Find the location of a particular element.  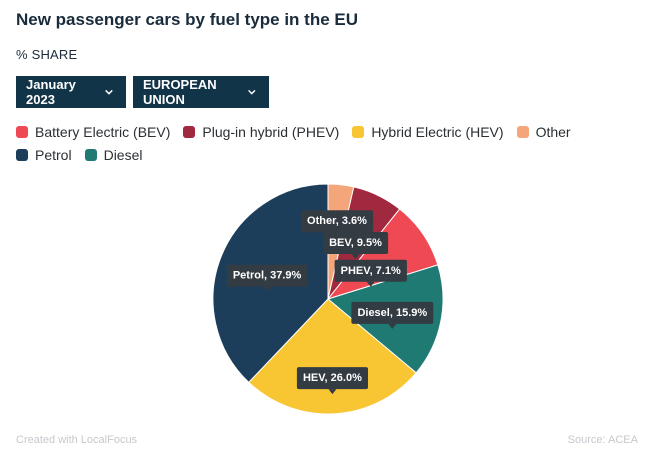

data-label-petrol: Petrol, 37.9% is located at coordinates (267, 278).